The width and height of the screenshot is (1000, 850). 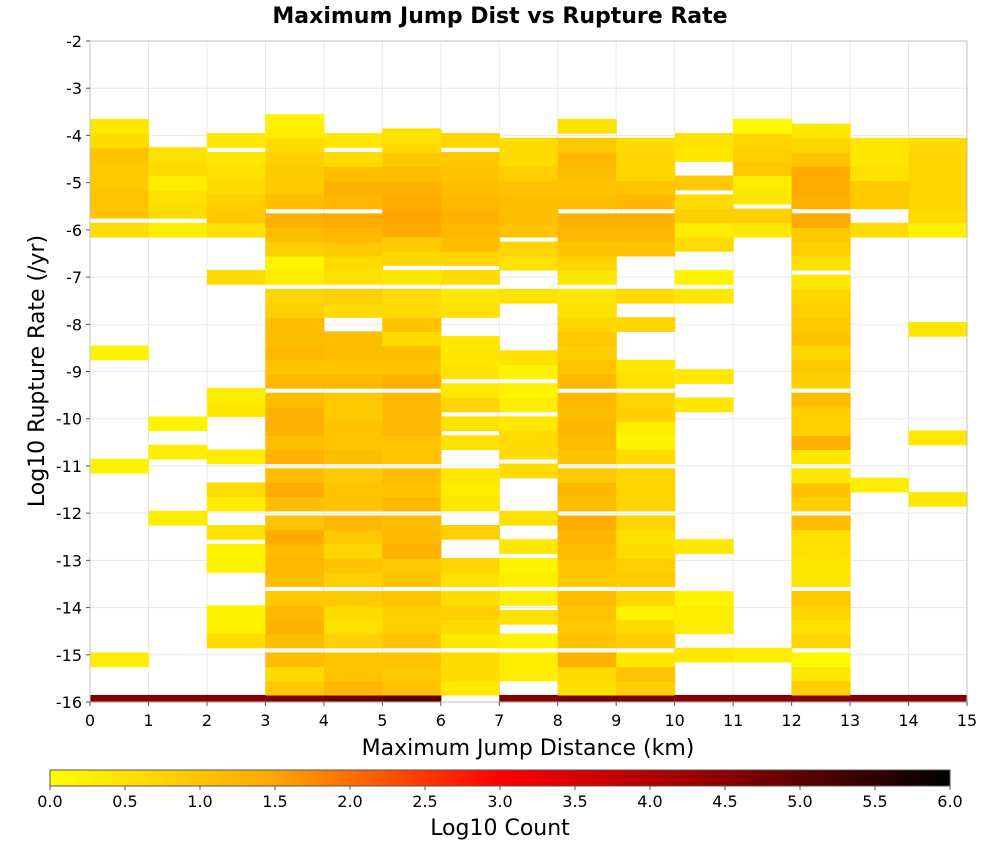 I want to click on colorbar-tick-label: 1.5, so click(x=274, y=801).